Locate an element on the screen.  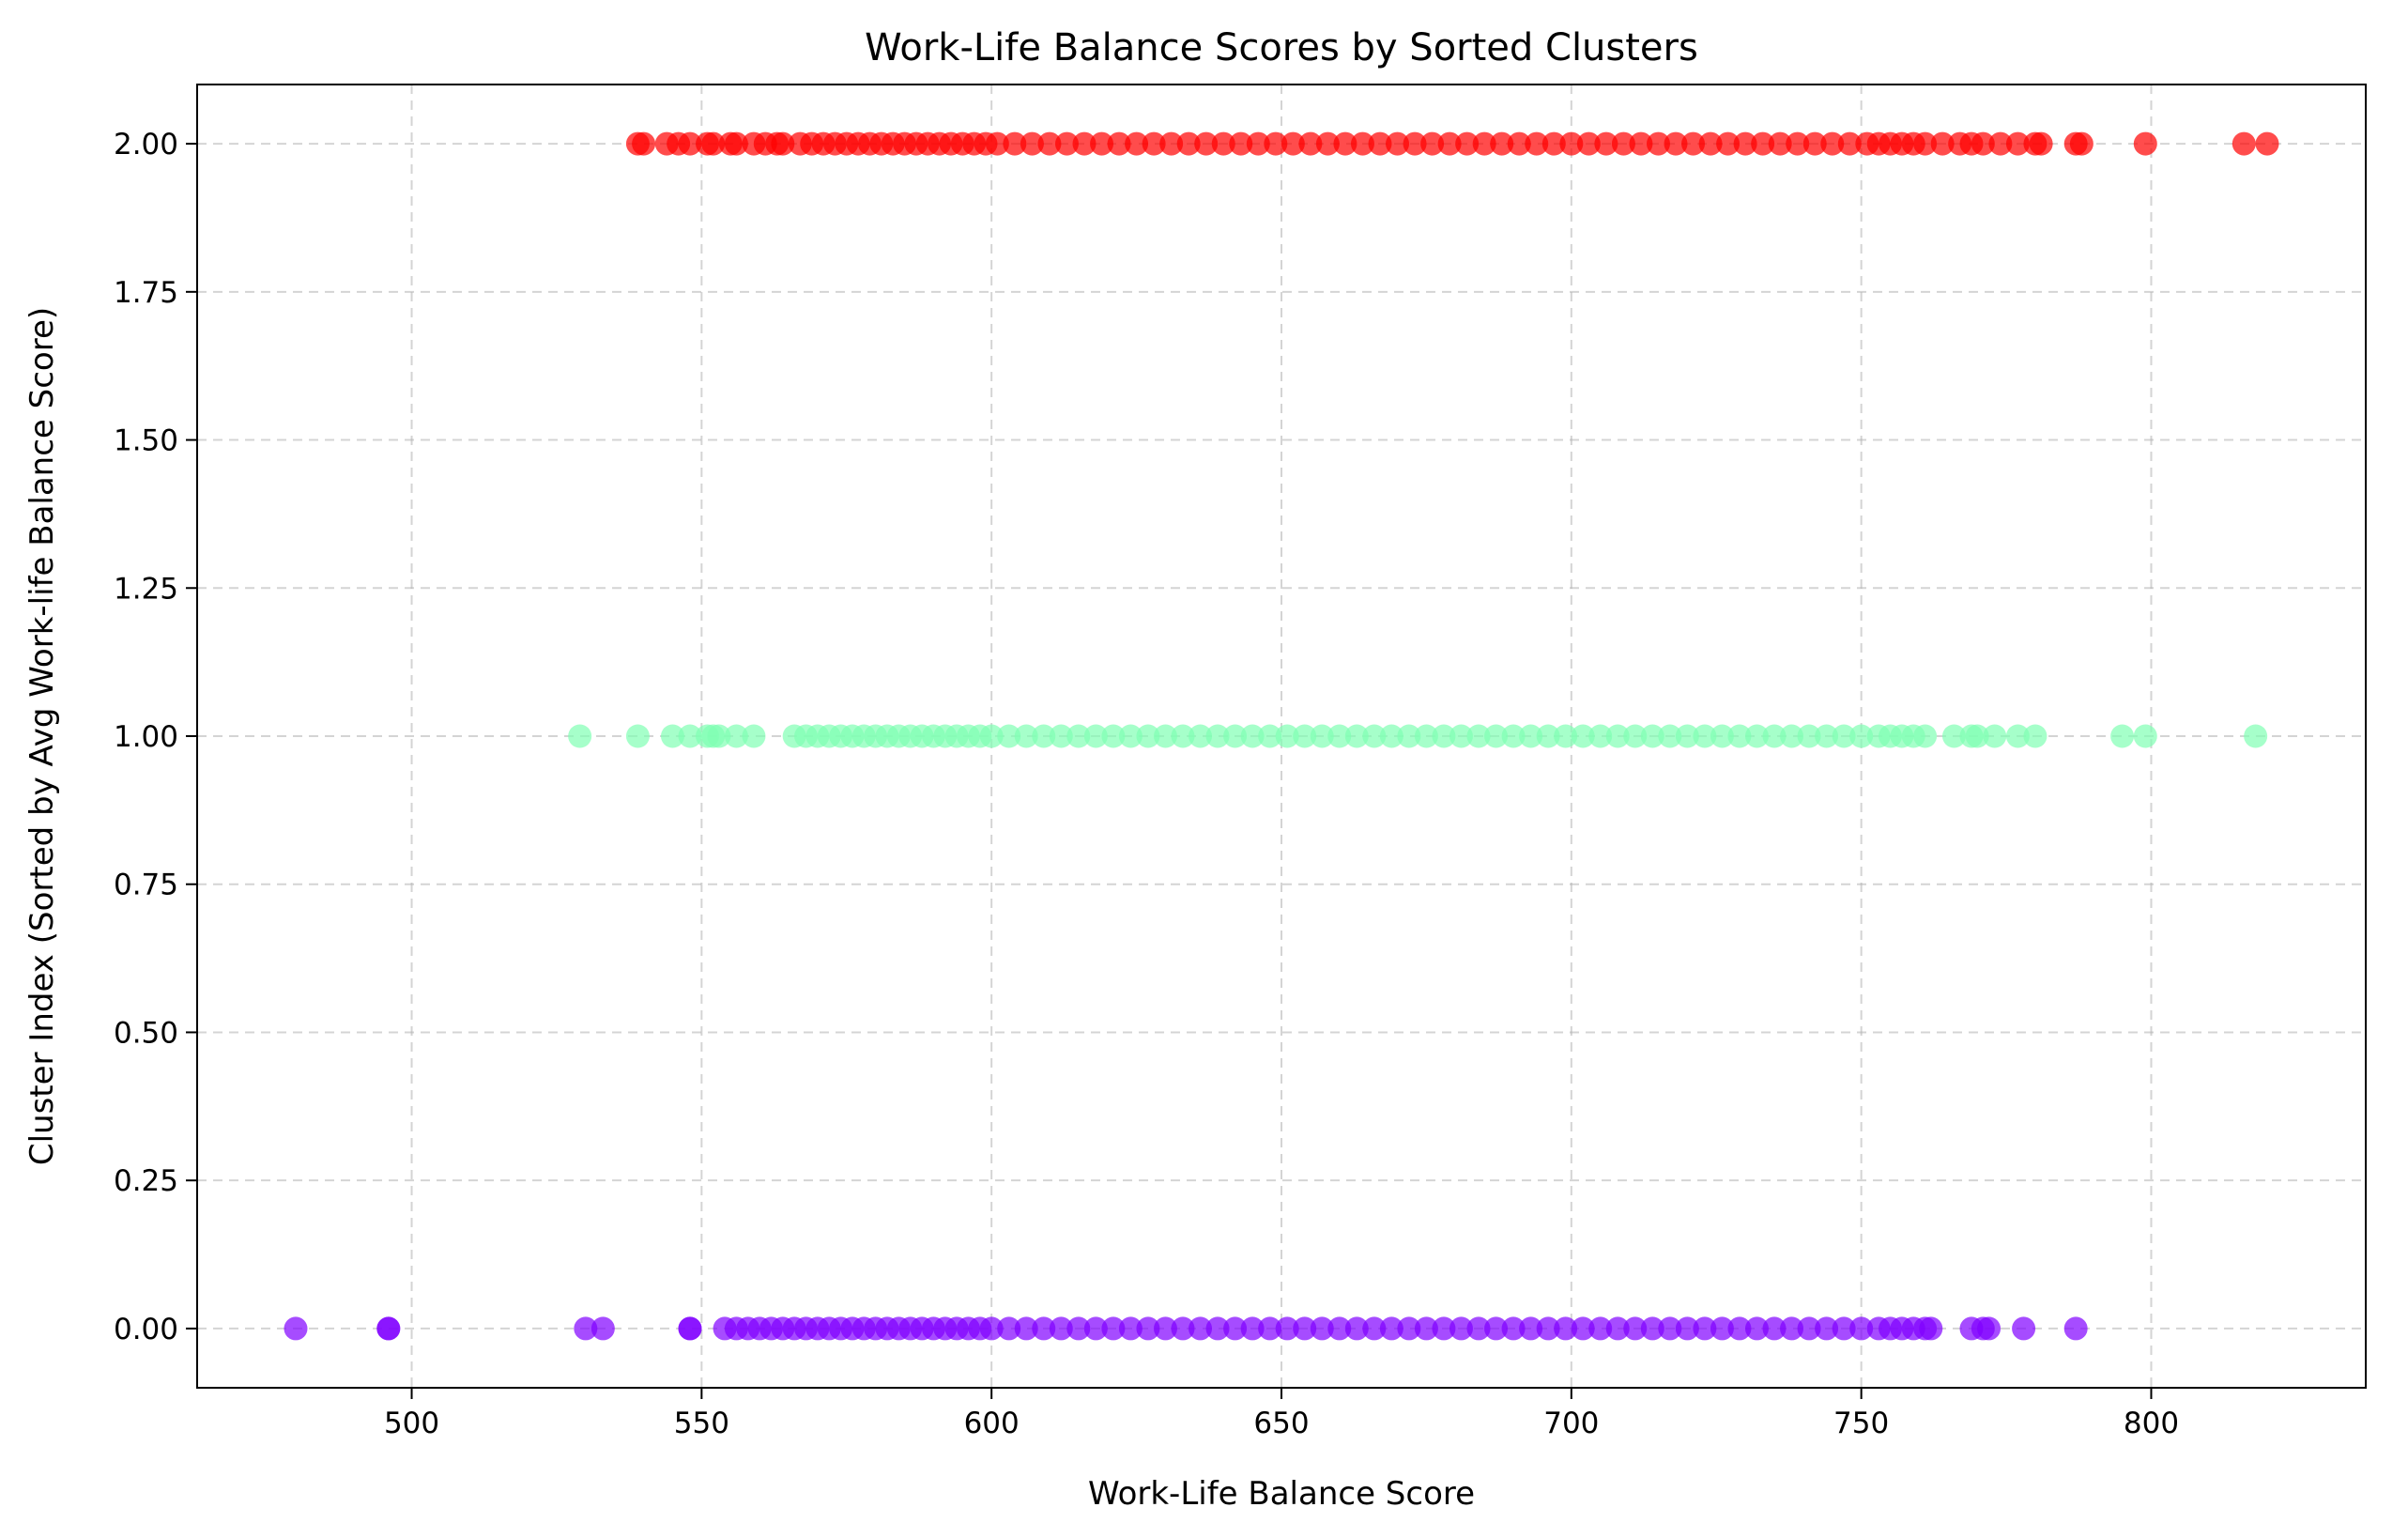
y-tick-label: 1.25 is located at coordinates (146, 589).